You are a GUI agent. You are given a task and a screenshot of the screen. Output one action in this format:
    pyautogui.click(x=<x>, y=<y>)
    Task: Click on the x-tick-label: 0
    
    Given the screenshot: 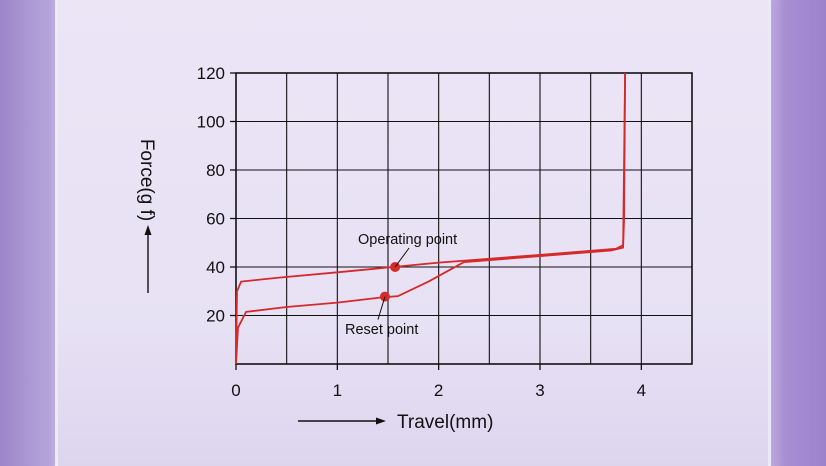 What is the action you would take?
    pyautogui.click(x=235, y=390)
    